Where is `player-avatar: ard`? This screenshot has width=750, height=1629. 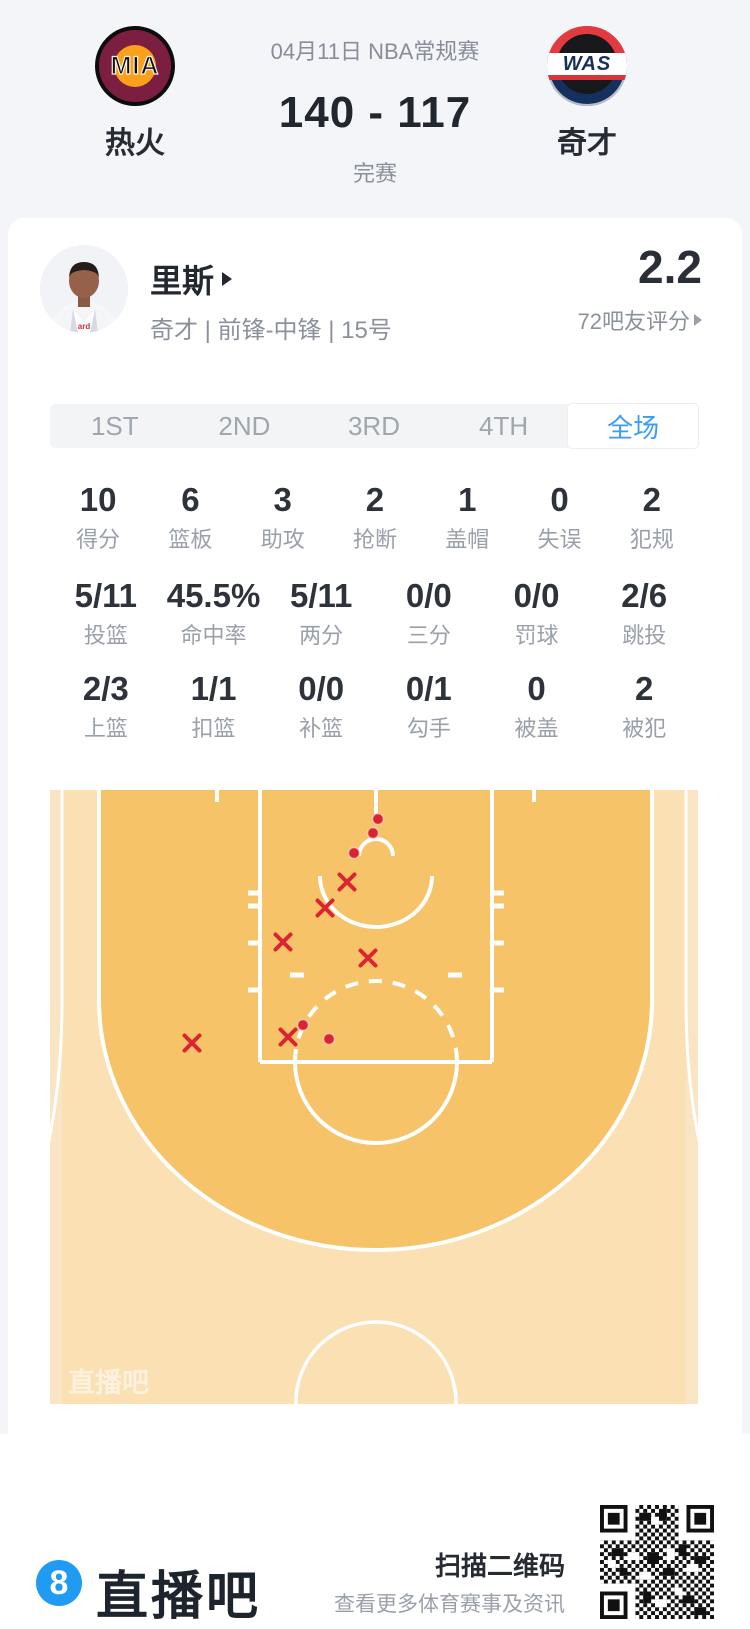
player-avatar: ard is located at coordinates (84, 289).